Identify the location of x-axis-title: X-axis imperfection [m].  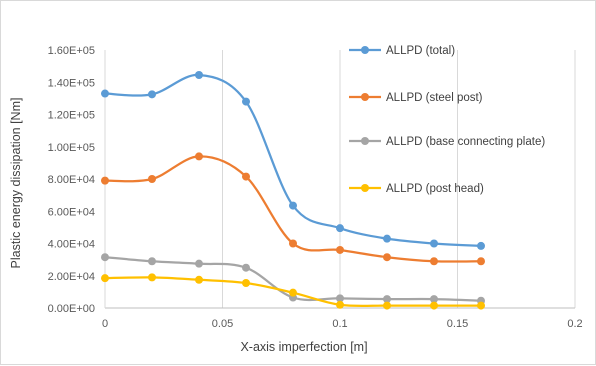
(303, 347).